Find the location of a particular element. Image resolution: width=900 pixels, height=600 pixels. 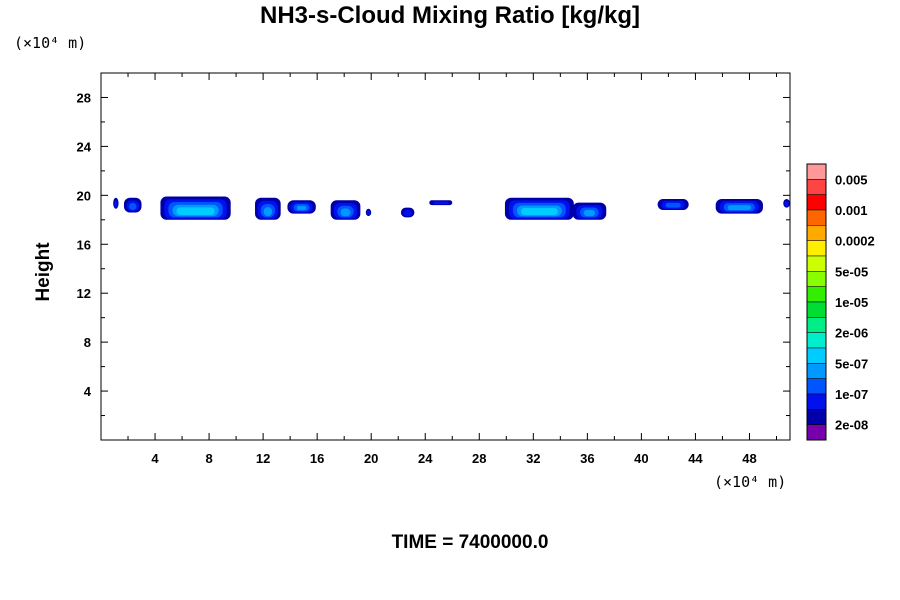

colorbar-label: 0.0002 is located at coordinates (855, 241).